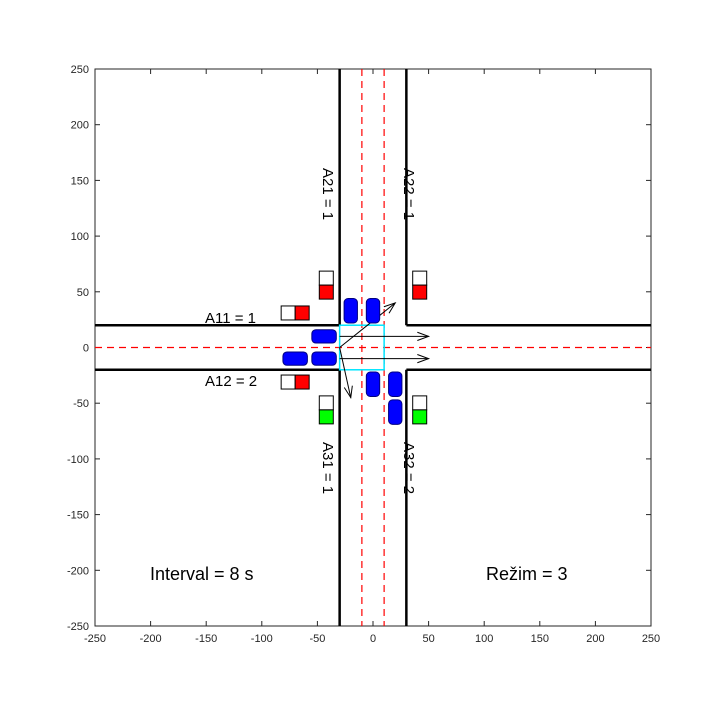  I want to click on x-tick-label: -150, so click(206, 639).